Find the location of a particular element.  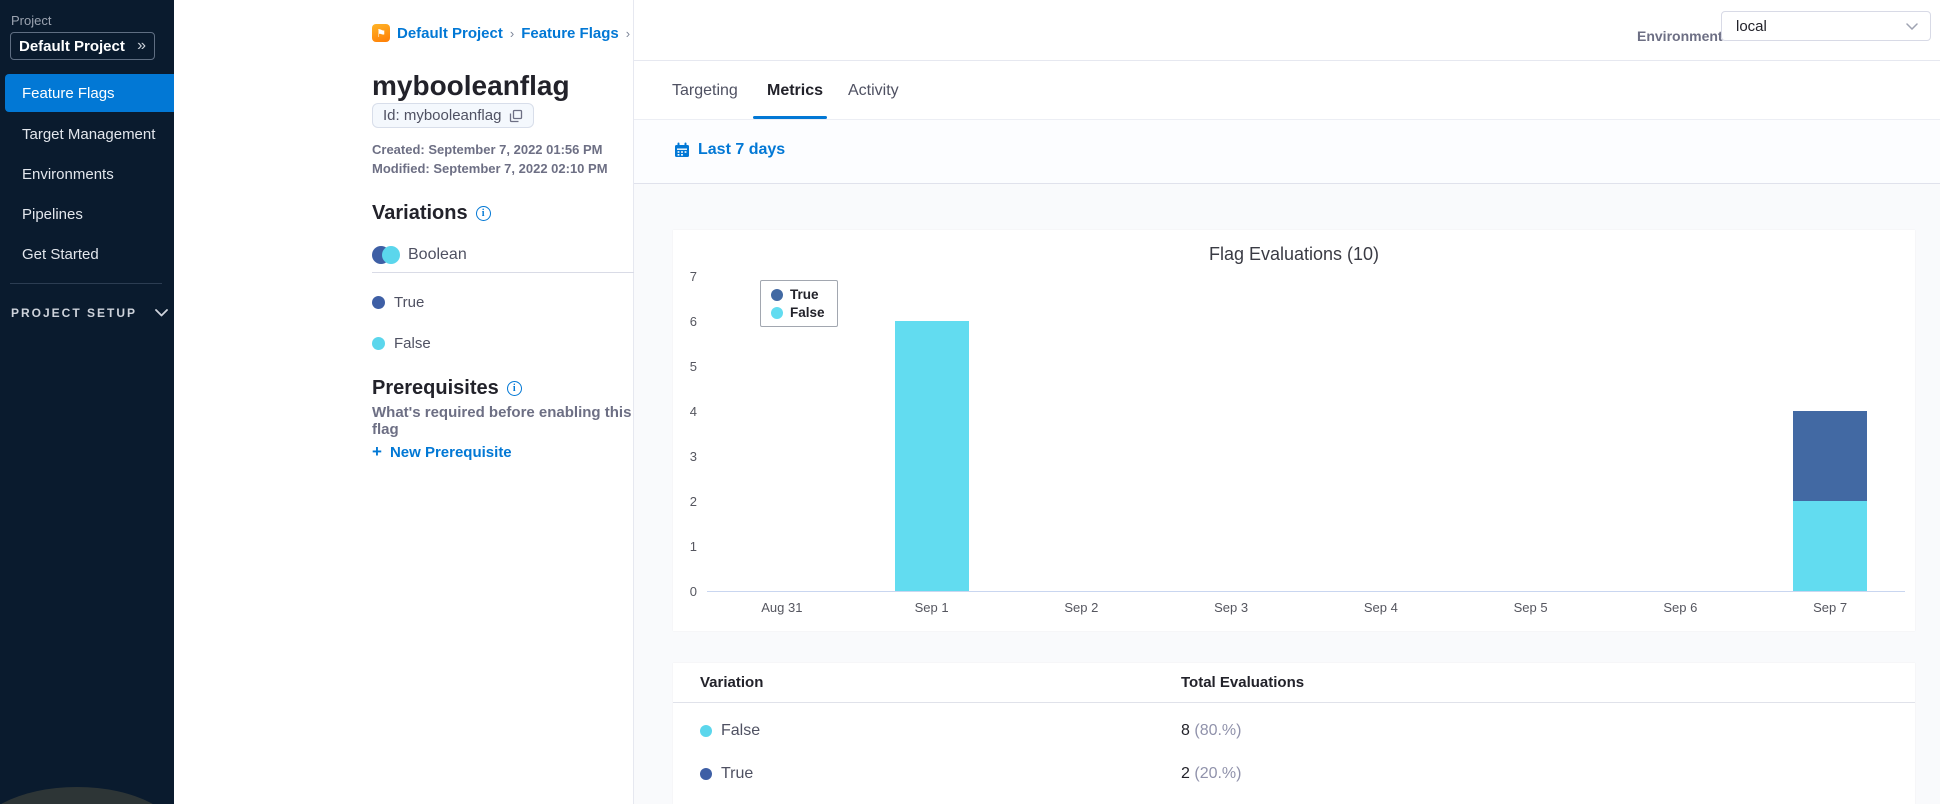

variation-false-name: False is located at coordinates (412, 343).